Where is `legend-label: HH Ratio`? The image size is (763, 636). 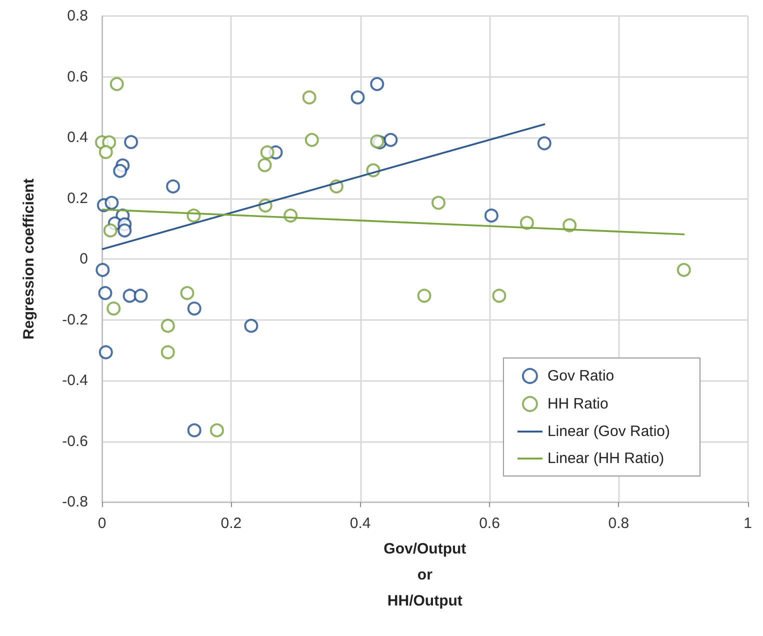 legend-label: HH Ratio is located at coordinates (577, 404).